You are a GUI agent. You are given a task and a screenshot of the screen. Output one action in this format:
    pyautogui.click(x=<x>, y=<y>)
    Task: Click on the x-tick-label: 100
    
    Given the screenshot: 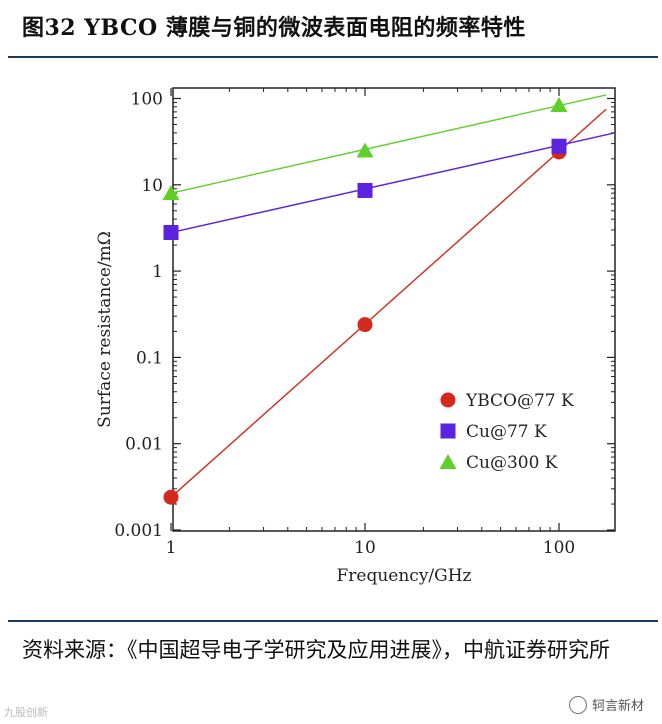 What is the action you would take?
    pyautogui.click(x=559, y=548)
    